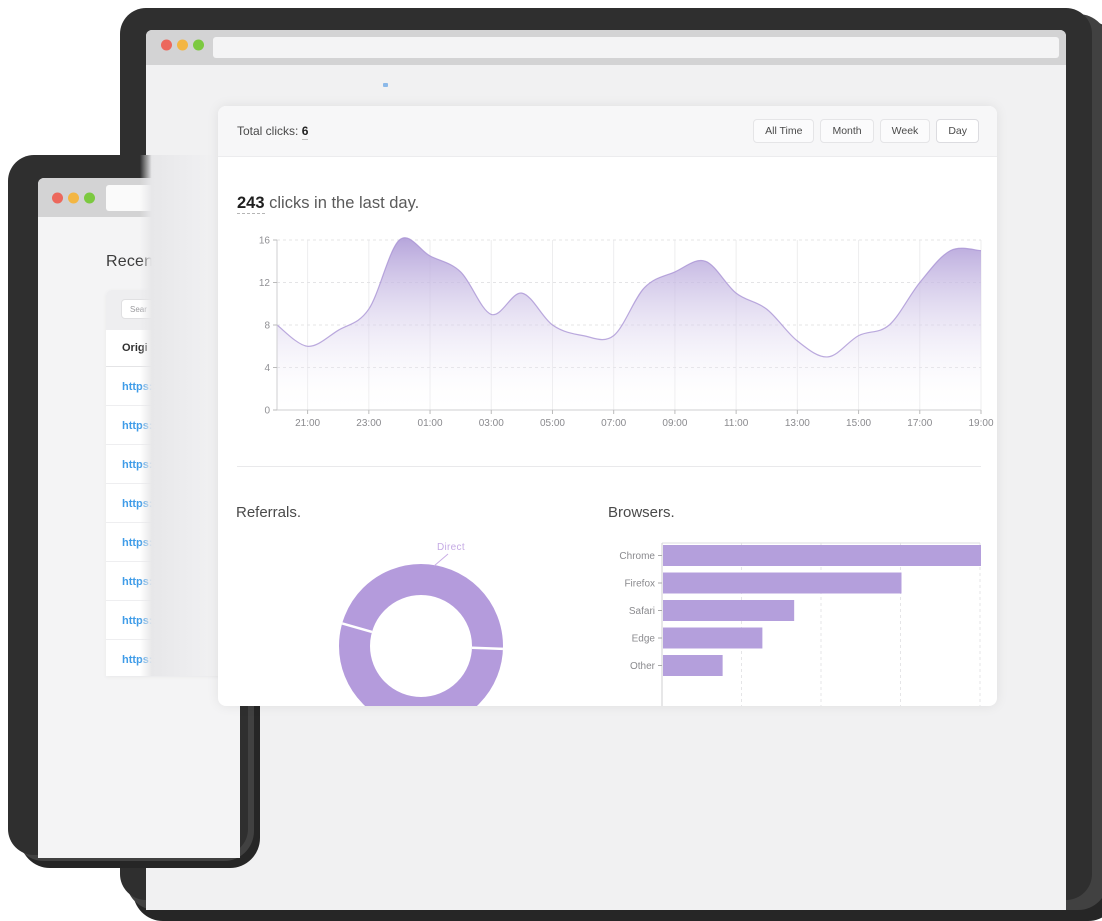 The image size is (1102, 921). I want to click on svg-text: 21:00, so click(307, 423).